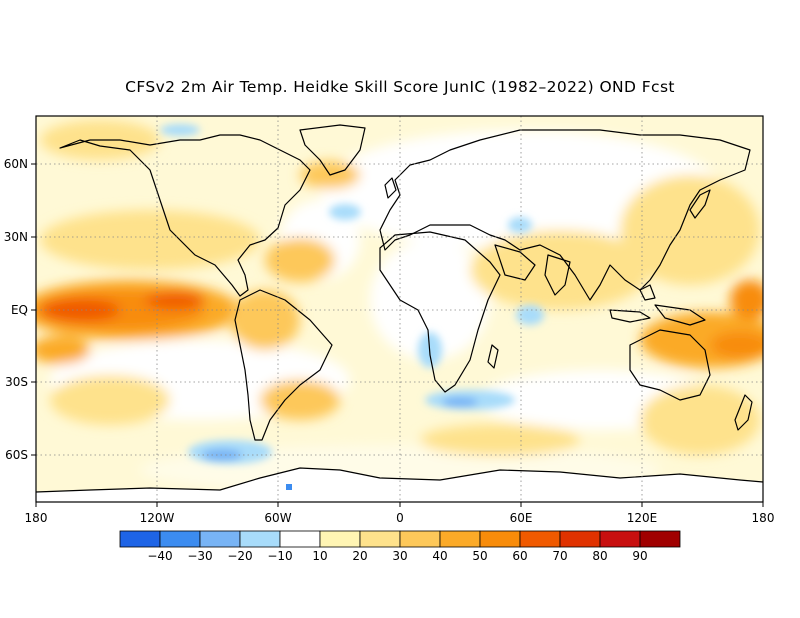  I want to click on colorbar-label: 90, so click(639, 556).